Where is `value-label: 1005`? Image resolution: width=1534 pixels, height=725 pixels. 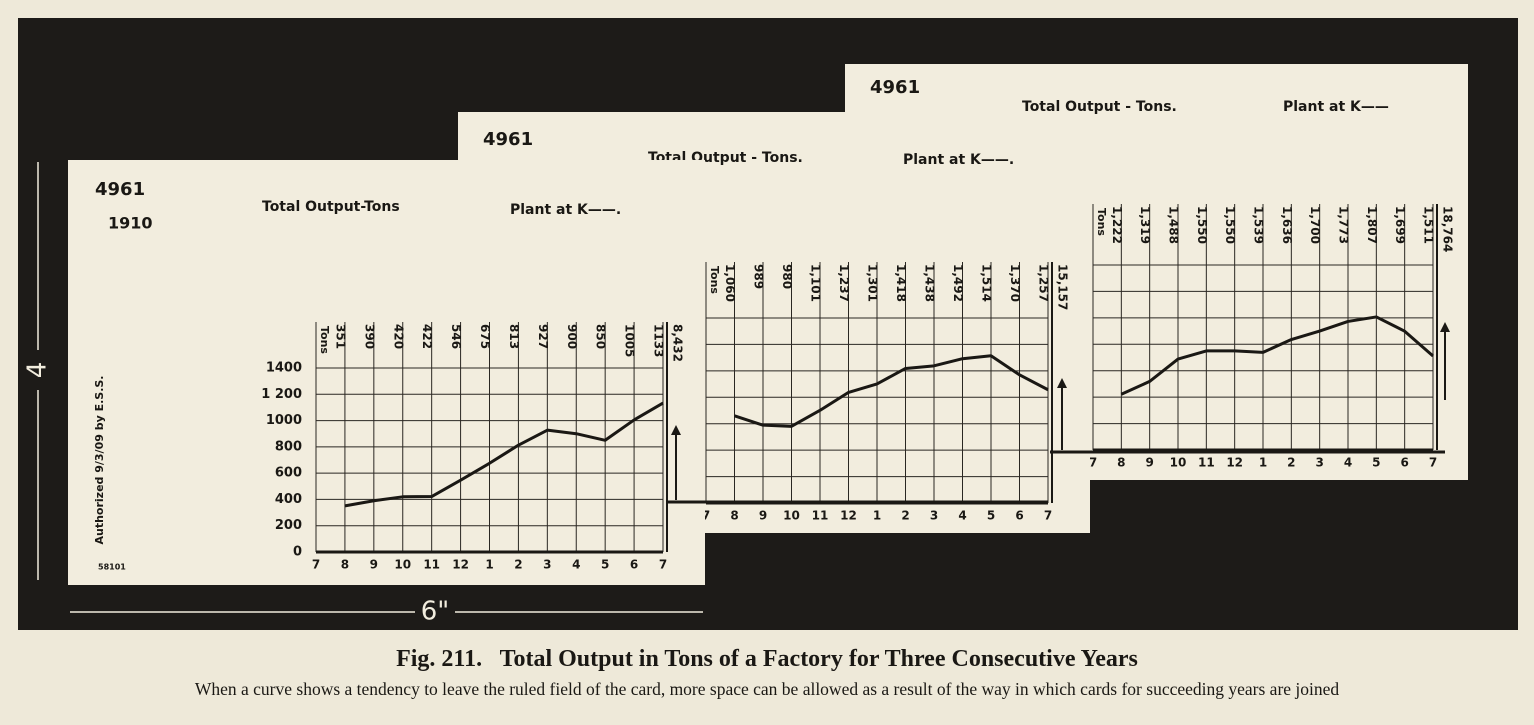
value-label: 1005 is located at coordinates (630, 340).